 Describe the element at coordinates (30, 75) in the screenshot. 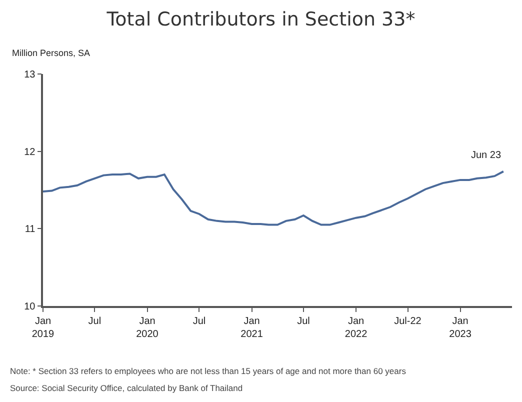

I see `y-tick-label: 13` at that location.